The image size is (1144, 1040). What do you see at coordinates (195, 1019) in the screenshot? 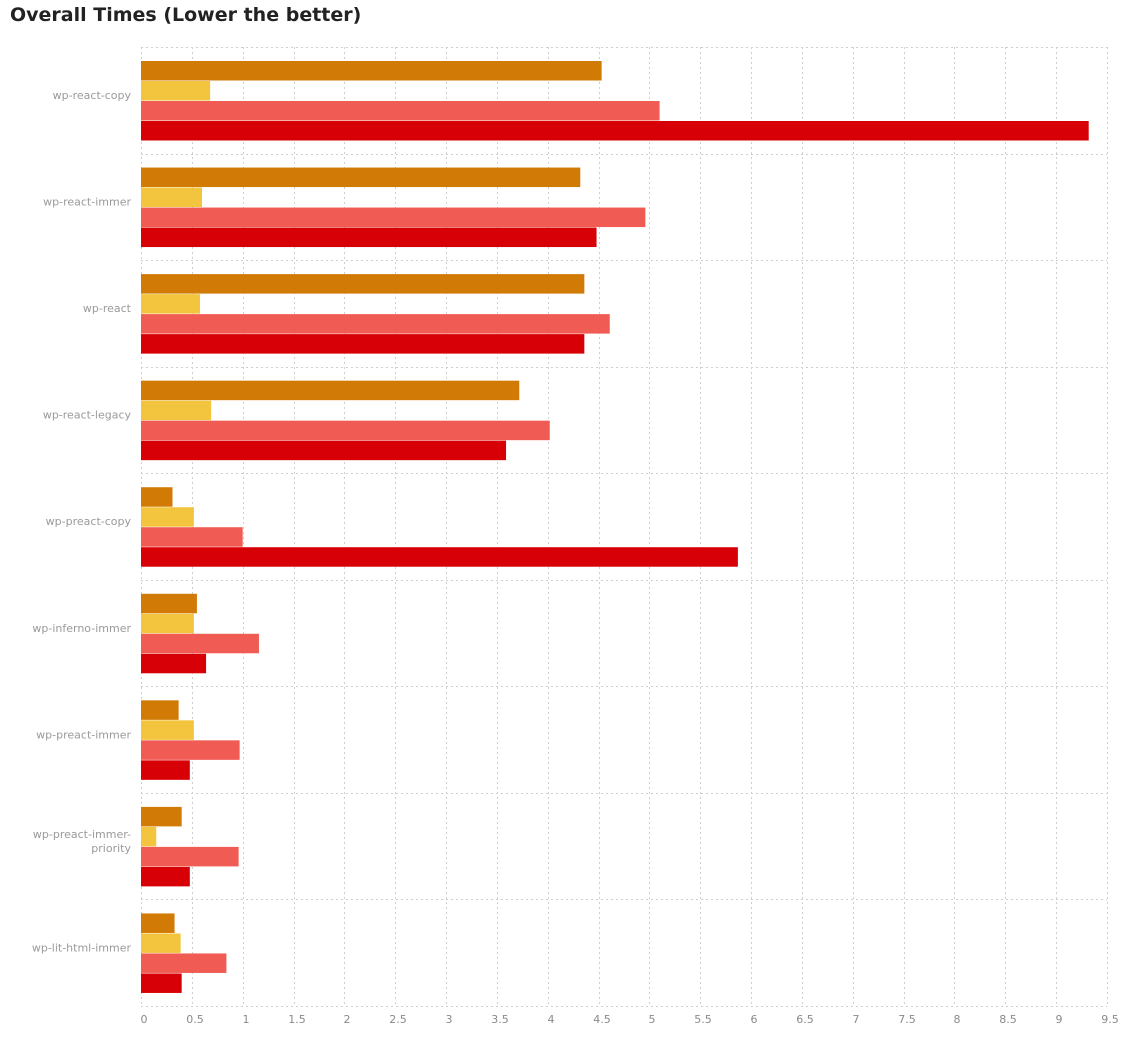
I see `x-tick-label: 0.5` at bounding box center [195, 1019].